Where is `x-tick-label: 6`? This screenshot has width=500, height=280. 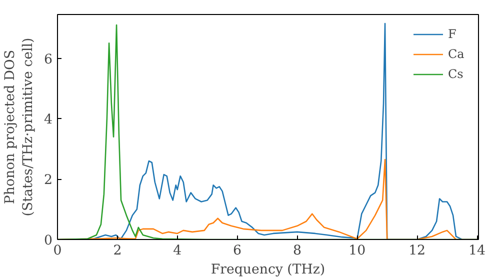
x-tick-label: 6 is located at coordinates (237, 251).